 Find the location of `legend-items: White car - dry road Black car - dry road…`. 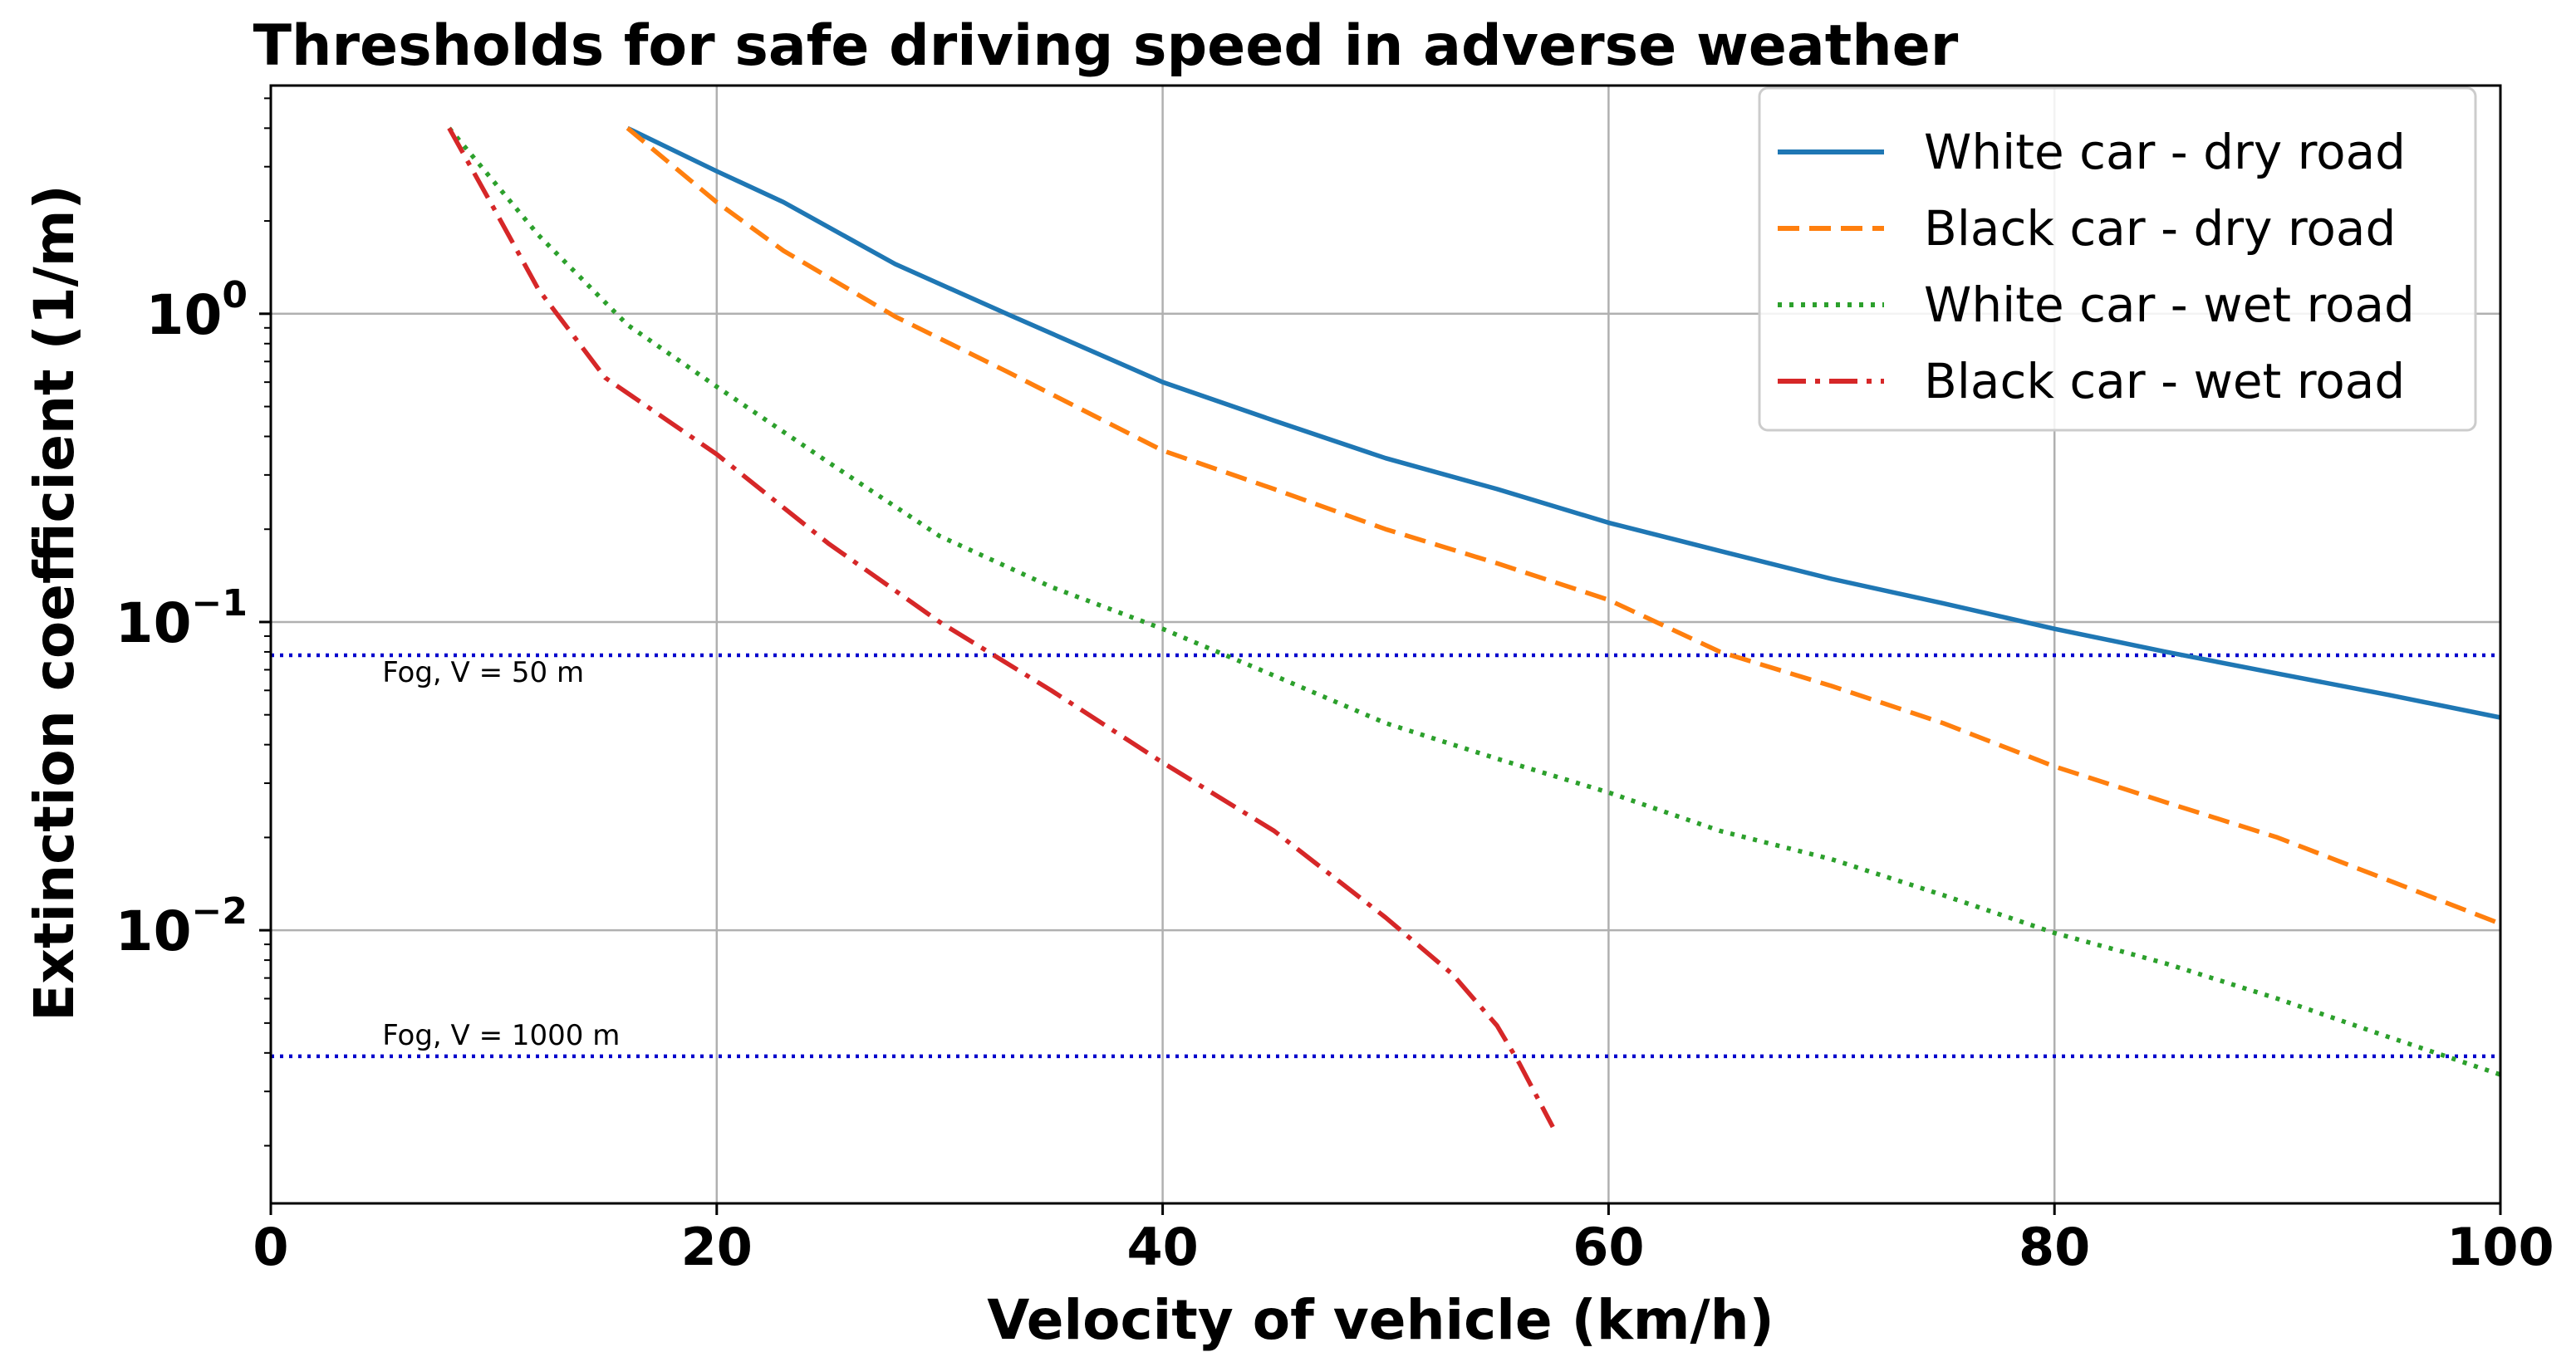

legend-items: White car - dry road Black car - dry road… is located at coordinates (2096, 266).